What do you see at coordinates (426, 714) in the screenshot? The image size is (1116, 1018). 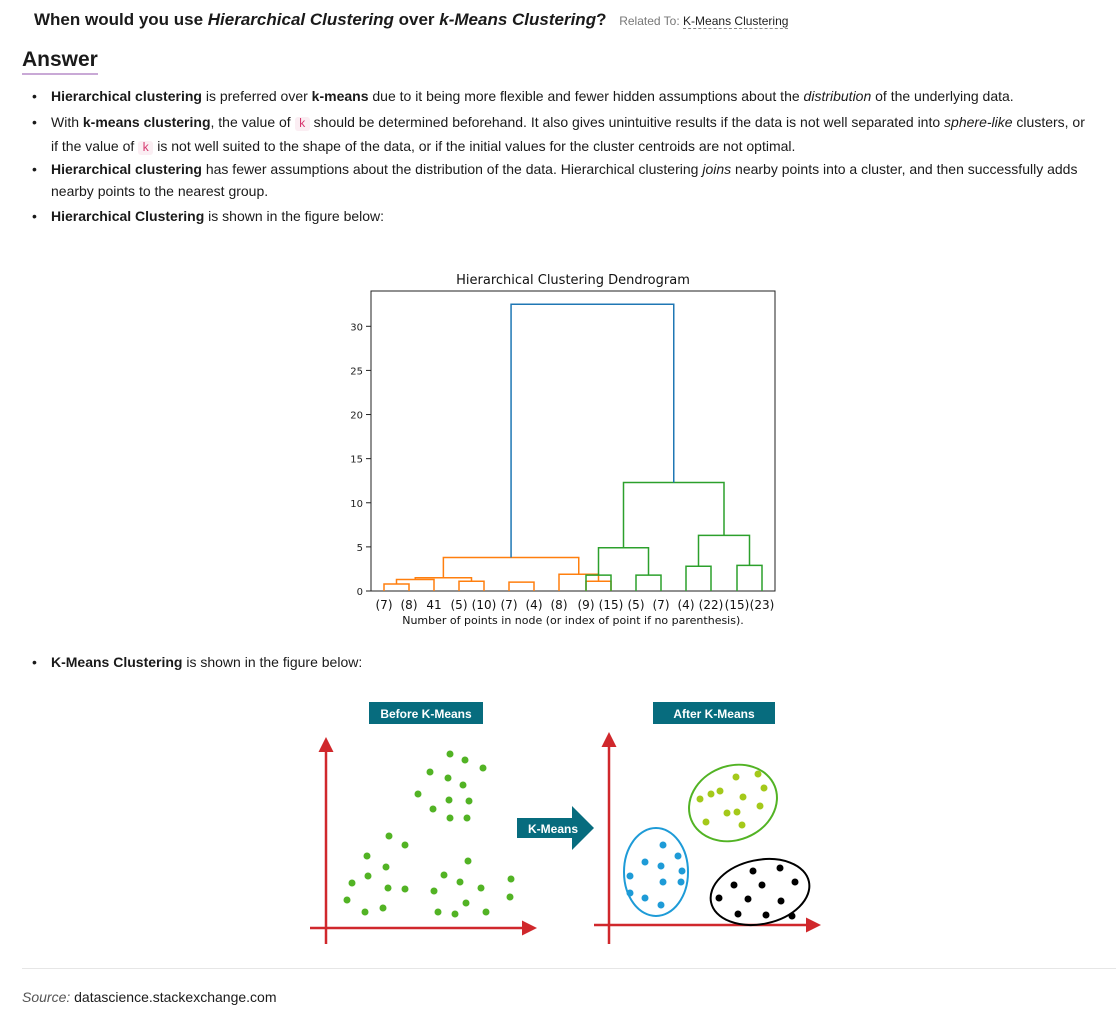 I see `before-kmeans-label: Before K-Means` at bounding box center [426, 714].